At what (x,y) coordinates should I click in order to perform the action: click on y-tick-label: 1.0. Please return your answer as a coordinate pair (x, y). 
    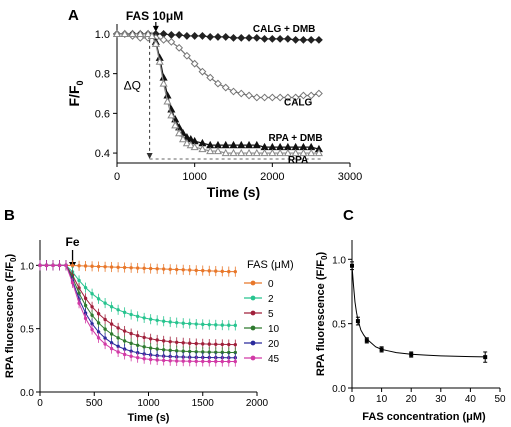
    Looking at the image, I should click on (27, 266).